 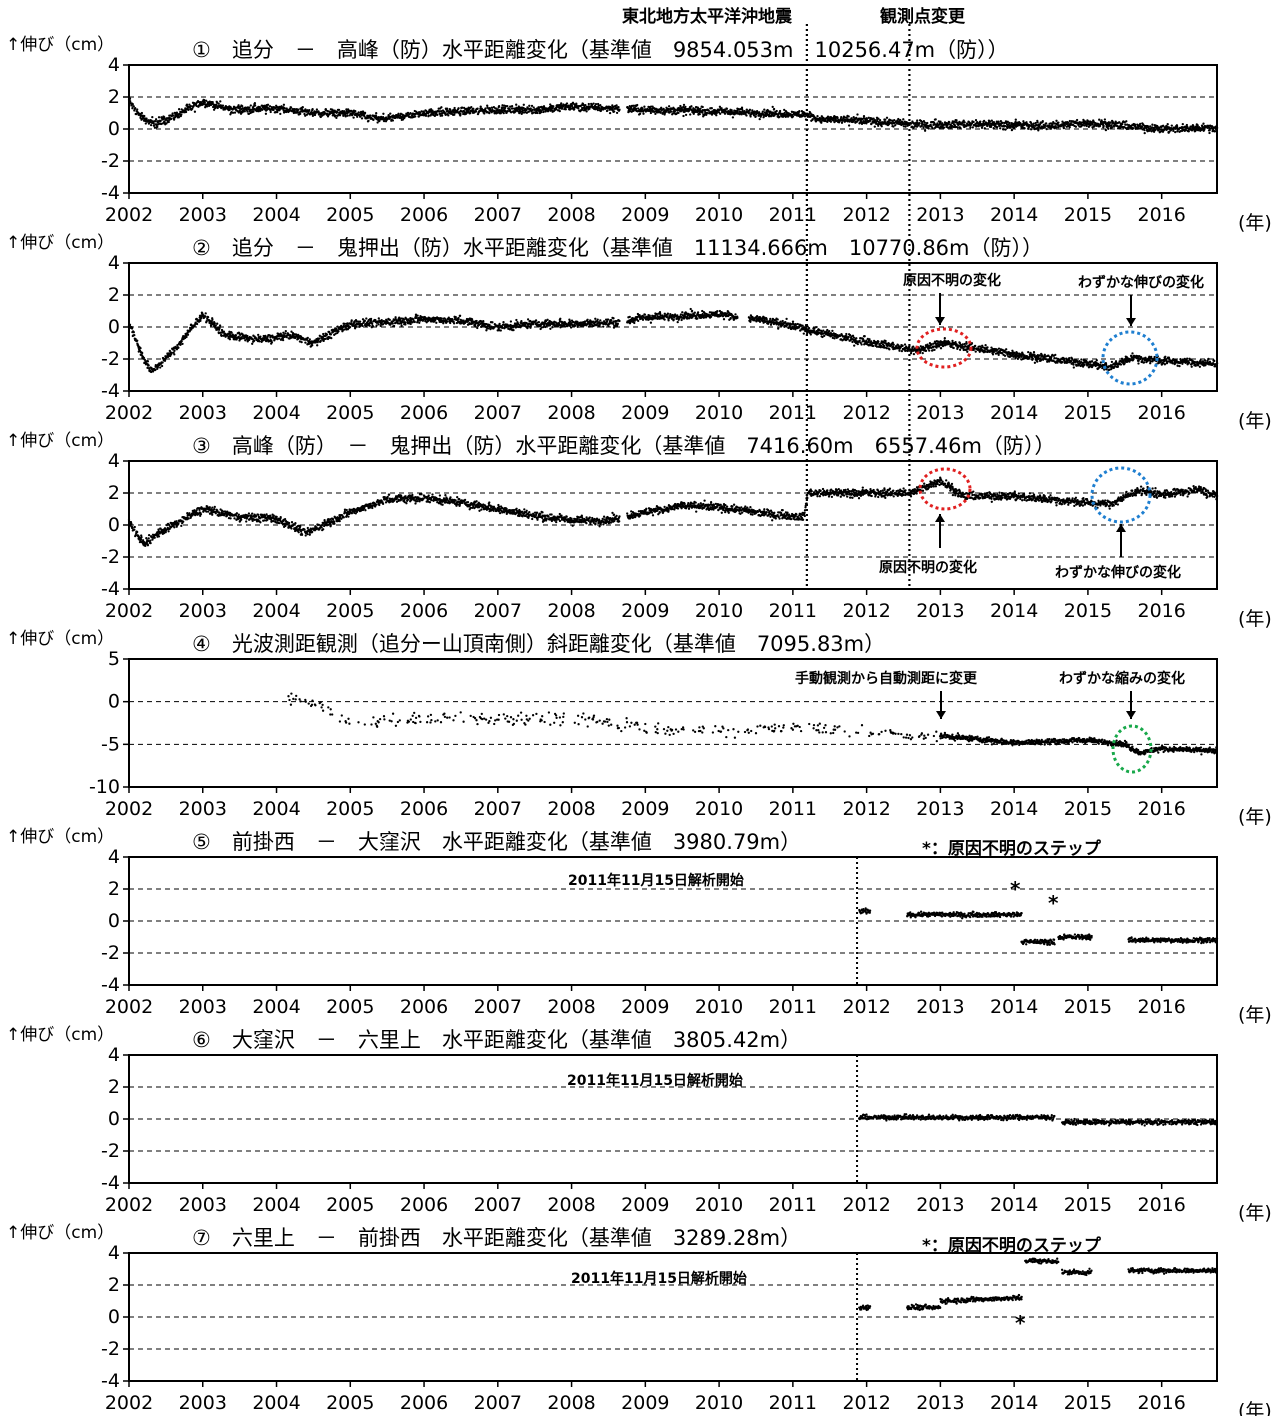 I want to click on x-tick-label: 2012, so click(x=866, y=215).